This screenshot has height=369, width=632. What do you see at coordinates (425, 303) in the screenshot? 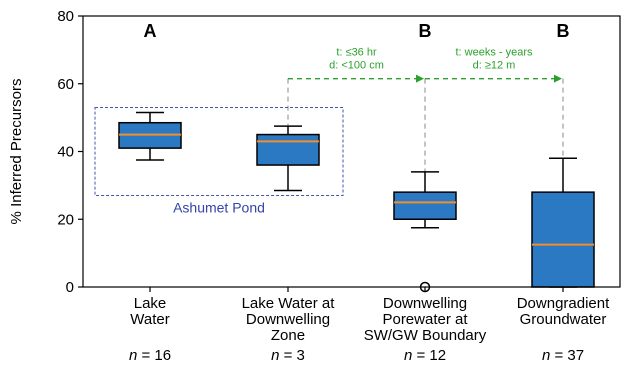
I see `category-label-2-0: Downwelling` at bounding box center [425, 303].